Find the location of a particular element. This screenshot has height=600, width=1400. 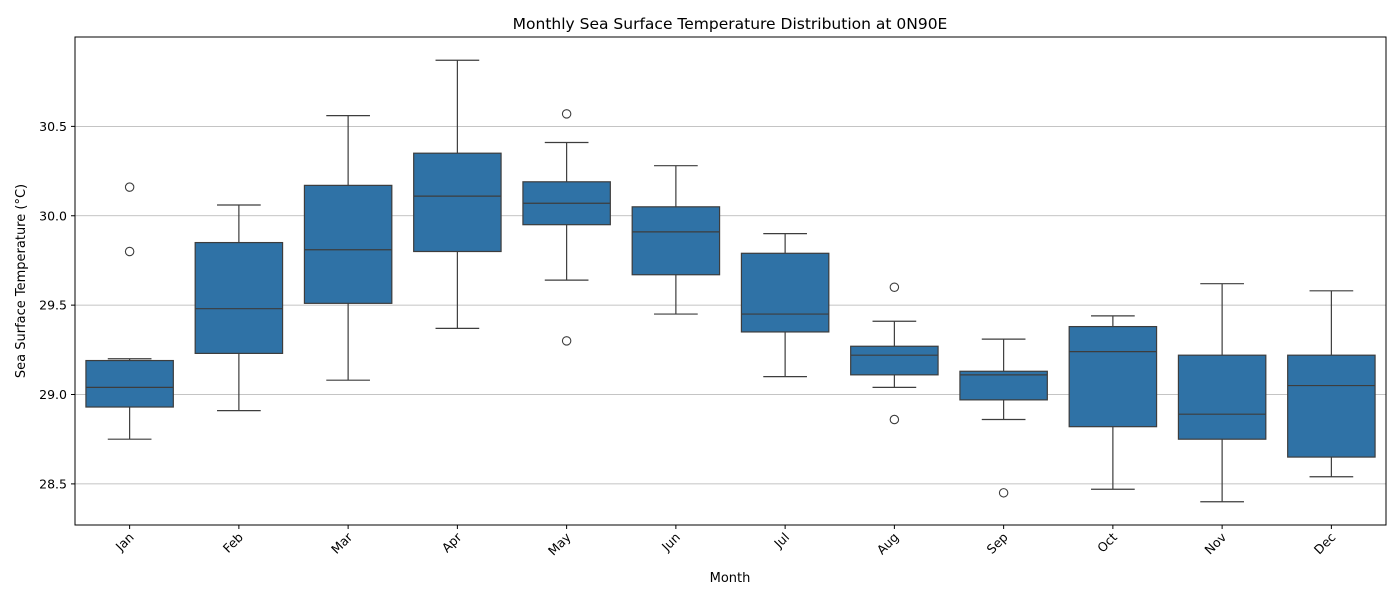

box-feb is located at coordinates (239, 308).